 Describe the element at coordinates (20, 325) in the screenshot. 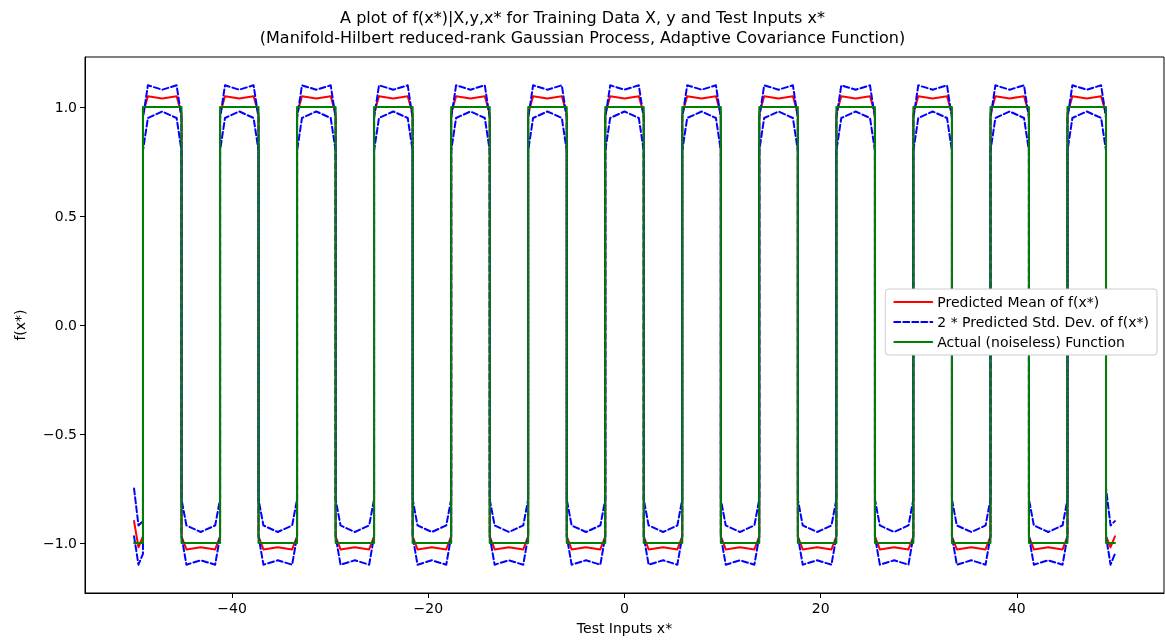

I see `y-axis-title: f(x*)` at that location.